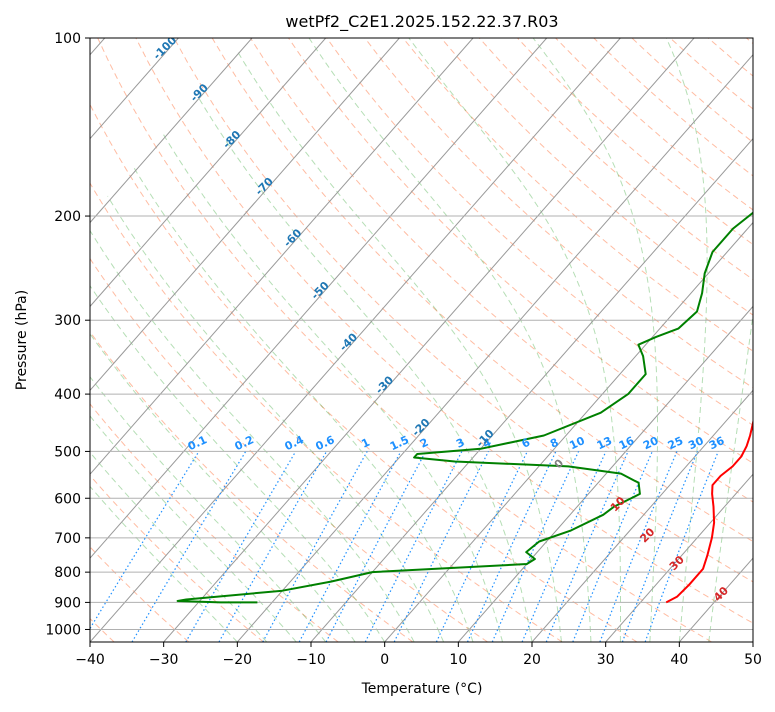 This screenshot has width=775, height=712. What do you see at coordinates (753, 660) in the screenshot?
I see `x-tick-label: 50` at bounding box center [753, 660].